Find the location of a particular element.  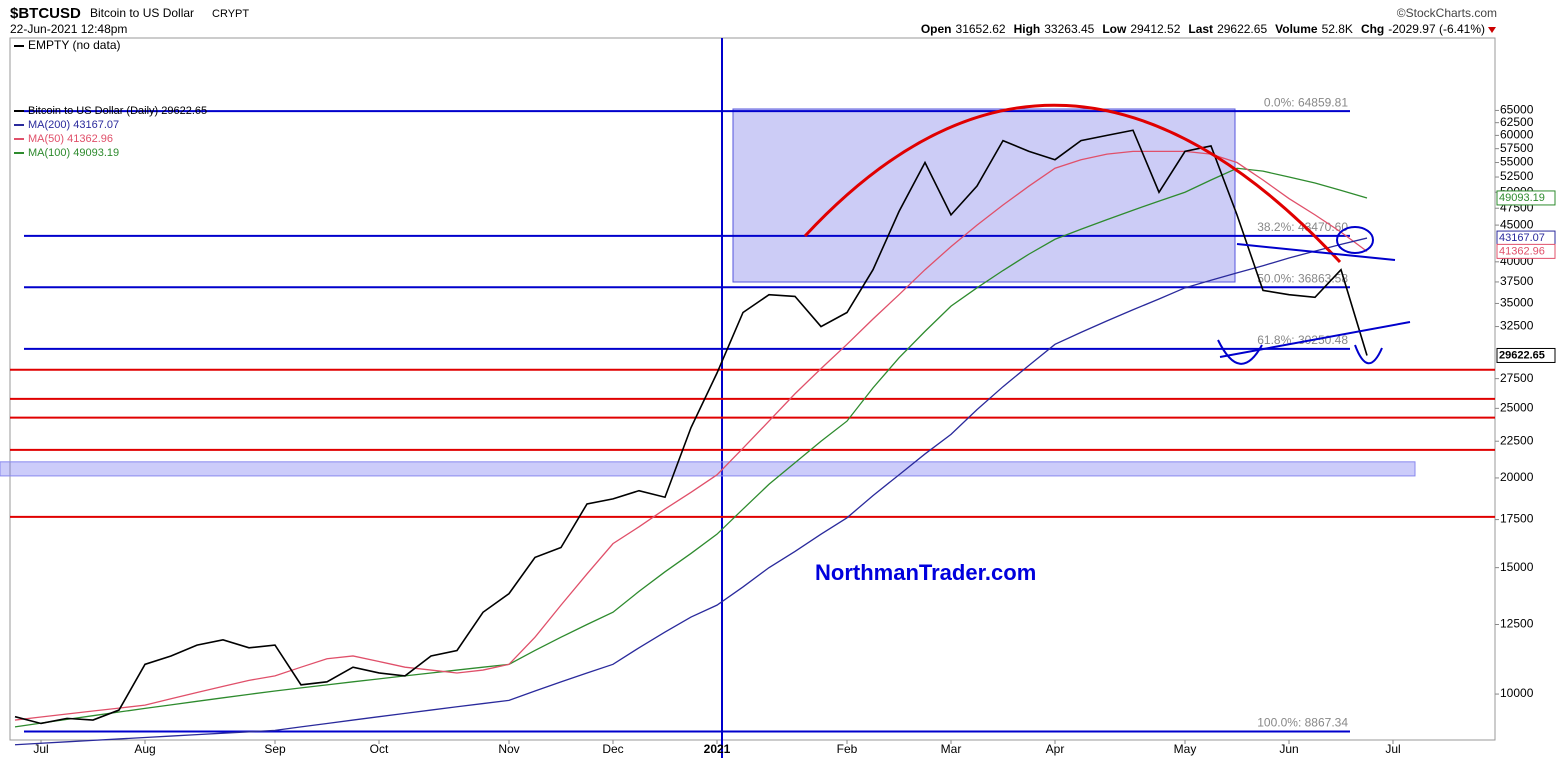

y-tick-label: 52500 is located at coordinates (1517, 176).